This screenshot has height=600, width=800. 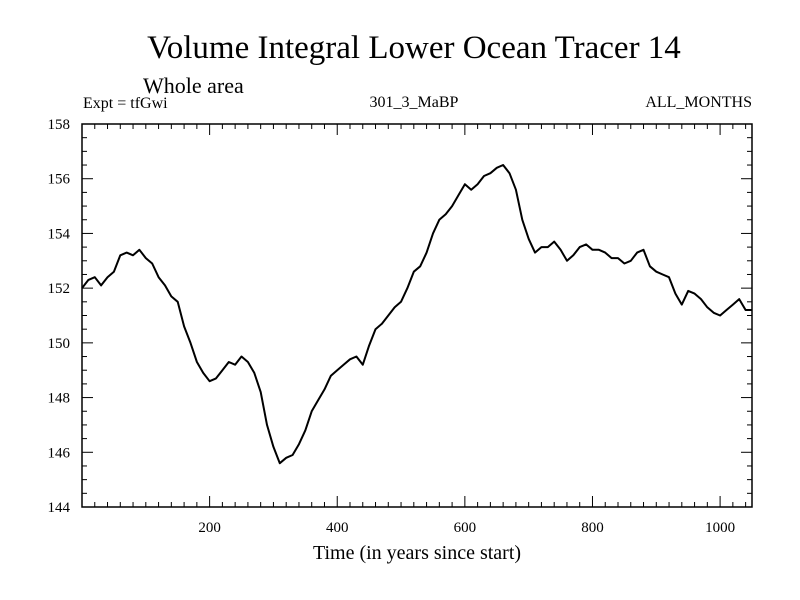 I want to click on experiment-label: Expt = tfGwi, so click(x=125, y=103).